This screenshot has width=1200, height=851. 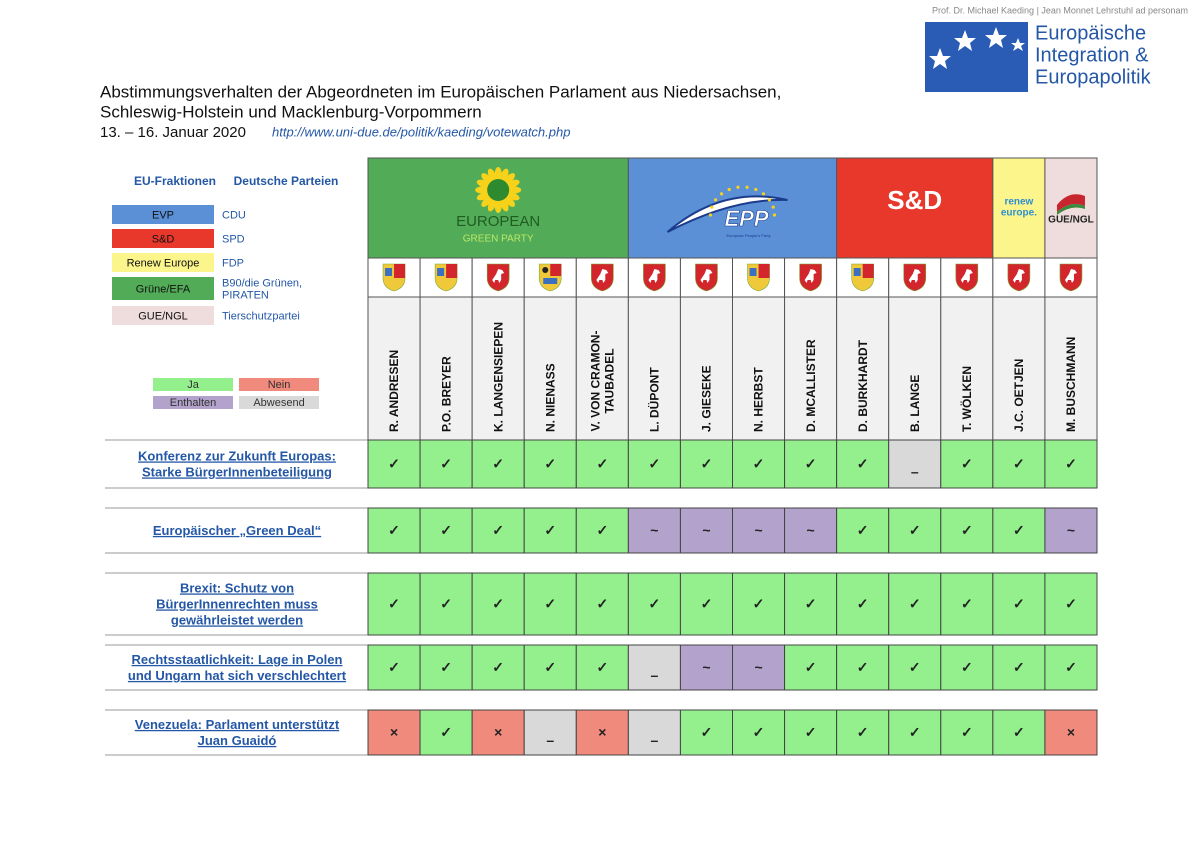 What do you see at coordinates (193, 402) in the screenshot?
I see `key-swatch` at bounding box center [193, 402].